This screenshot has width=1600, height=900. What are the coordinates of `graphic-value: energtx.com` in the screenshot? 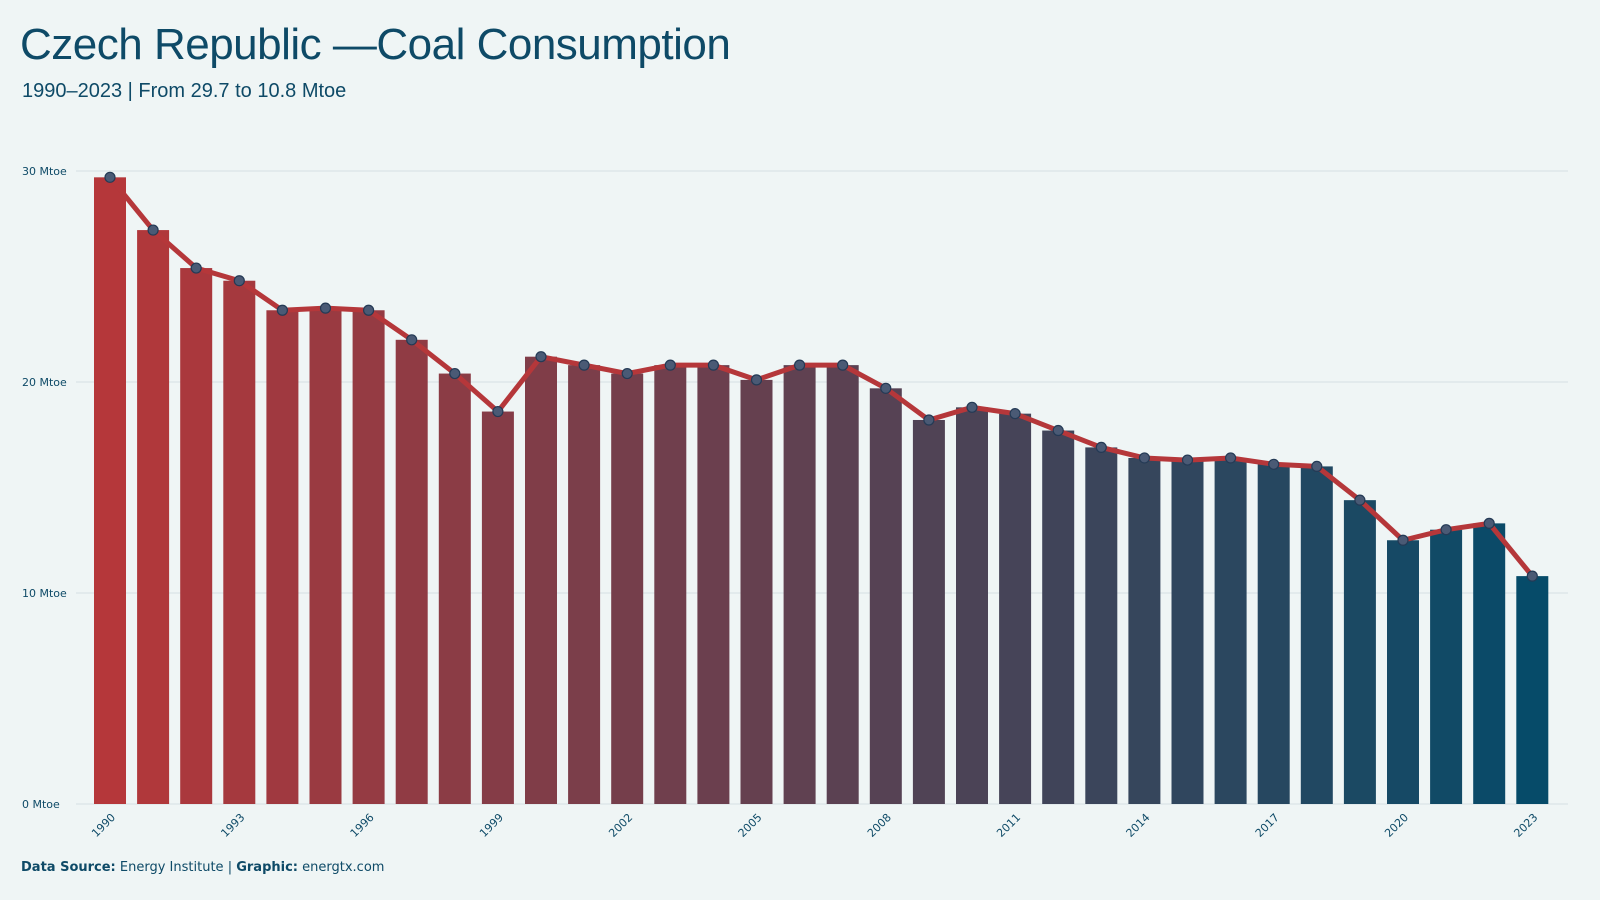 It's located at (343, 867).